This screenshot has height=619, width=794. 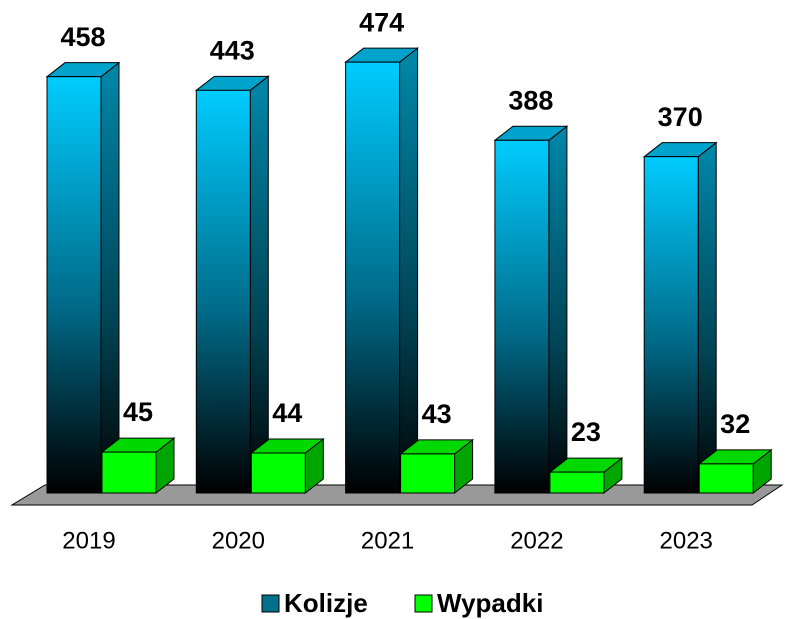 What do you see at coordinates (680, 117) in the screenshot?
I see `value-label: 370` at bounding box center [680, 117].